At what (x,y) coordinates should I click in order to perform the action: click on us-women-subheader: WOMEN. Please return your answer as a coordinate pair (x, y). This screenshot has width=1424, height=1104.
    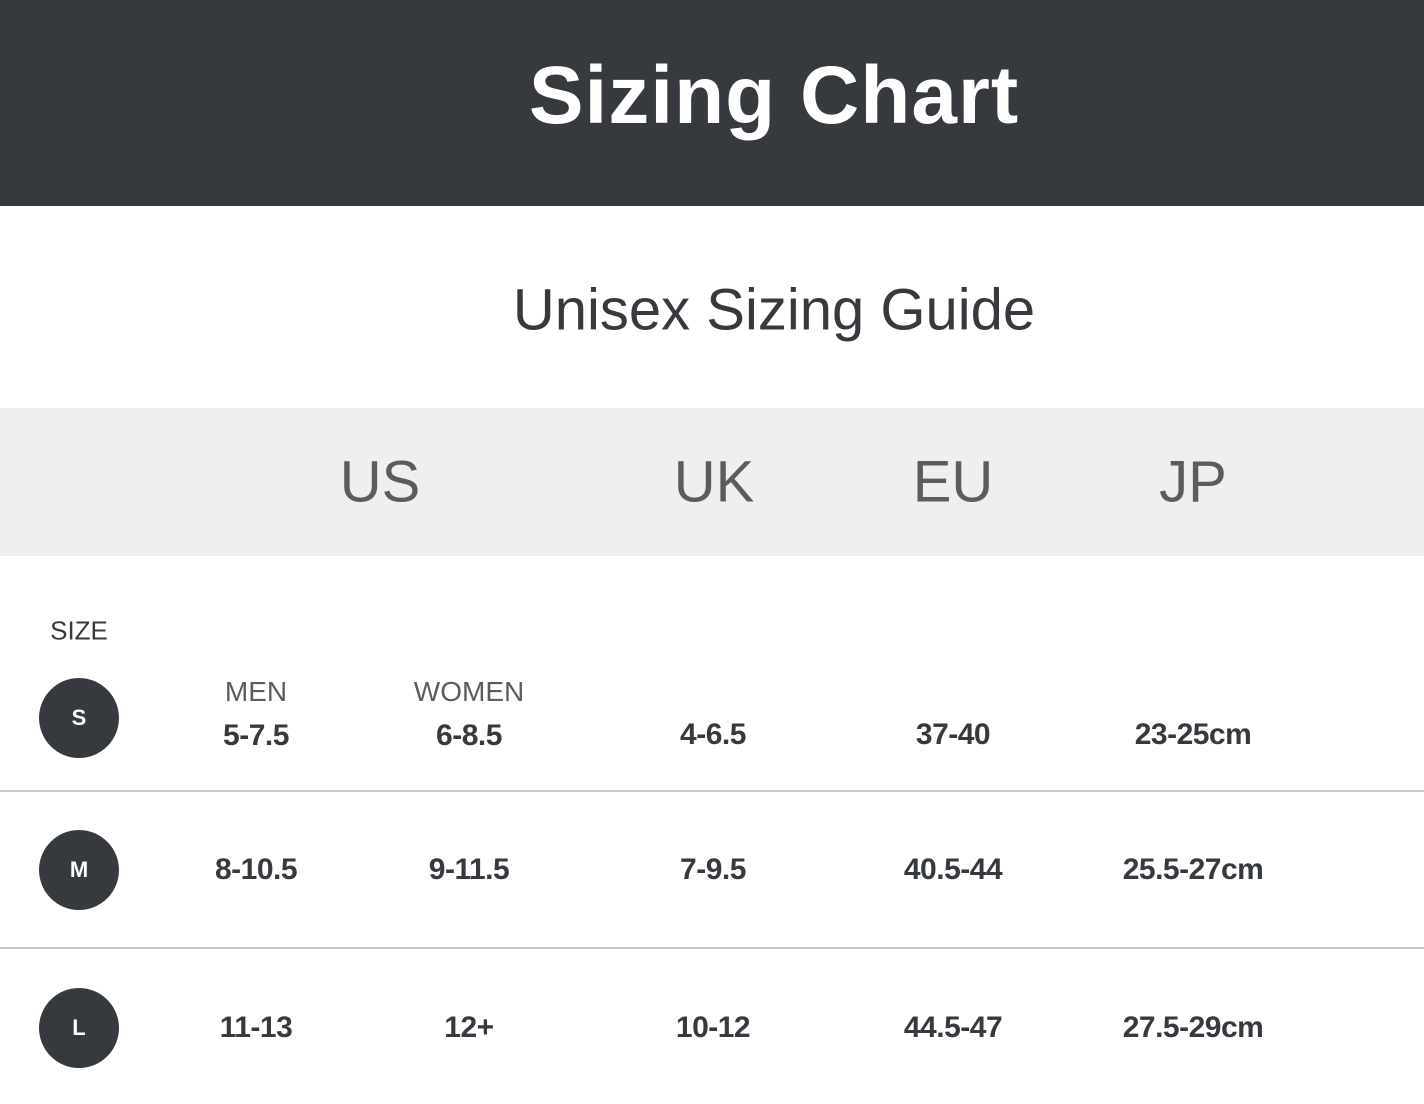
    Looking at the image, I should click on (469, 691).